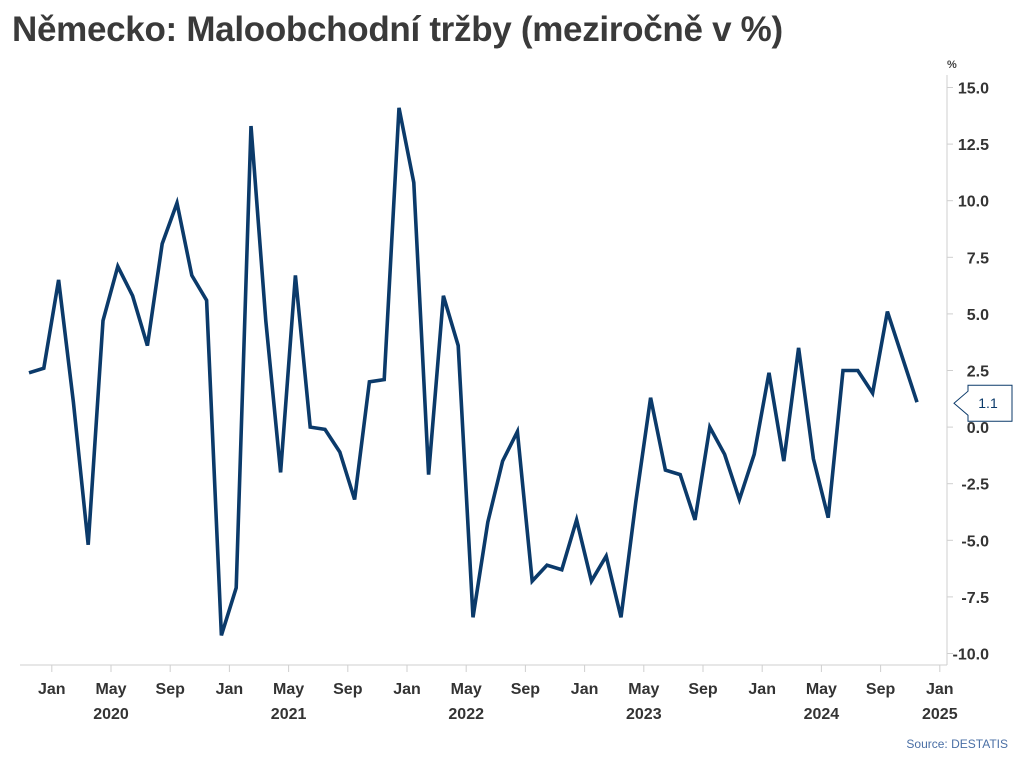 This screenshot has width=1024, height=767. What do you see at coordinates (822, 714) in the screenshot?
I see `year-label: 2024` at bounding box center [822, 714].